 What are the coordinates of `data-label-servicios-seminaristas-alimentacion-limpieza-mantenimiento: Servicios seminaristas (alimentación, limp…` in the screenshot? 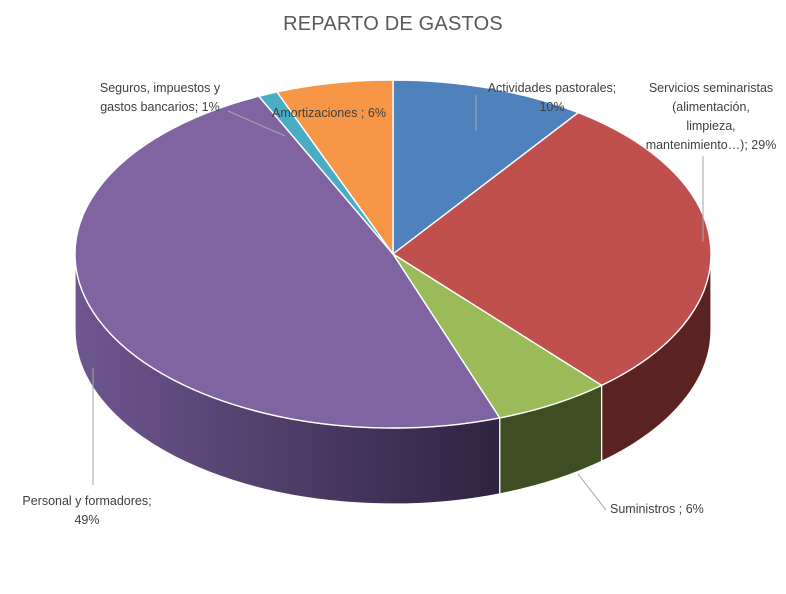 It's located at (711, 117).